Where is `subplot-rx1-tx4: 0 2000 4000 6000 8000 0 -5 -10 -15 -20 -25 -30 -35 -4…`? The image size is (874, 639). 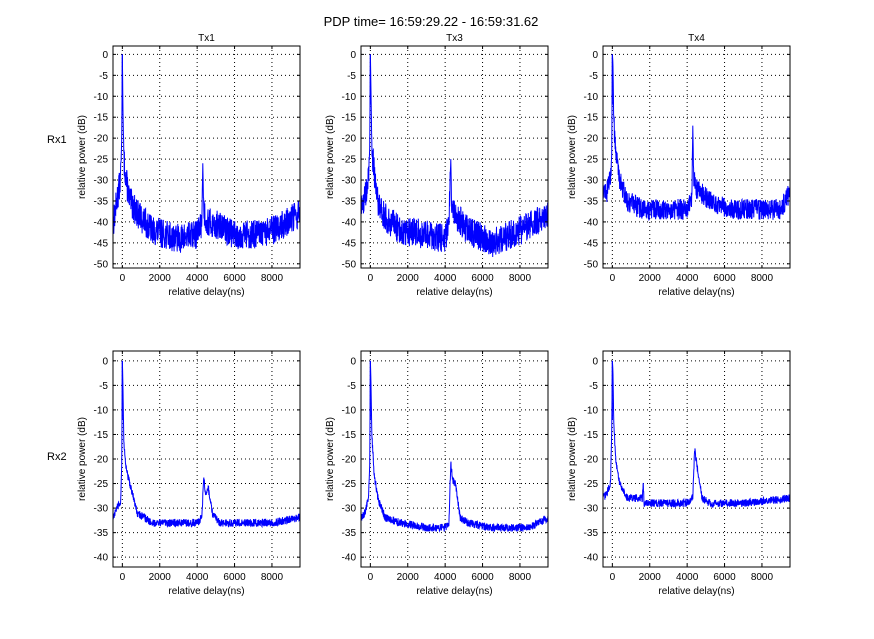 subplot-rx1-tx4: 0 2000 4000 6000 8000 0 -5 -10 -15 -20 -25 -30 -35 -4… is located at coordinates (679, 165).